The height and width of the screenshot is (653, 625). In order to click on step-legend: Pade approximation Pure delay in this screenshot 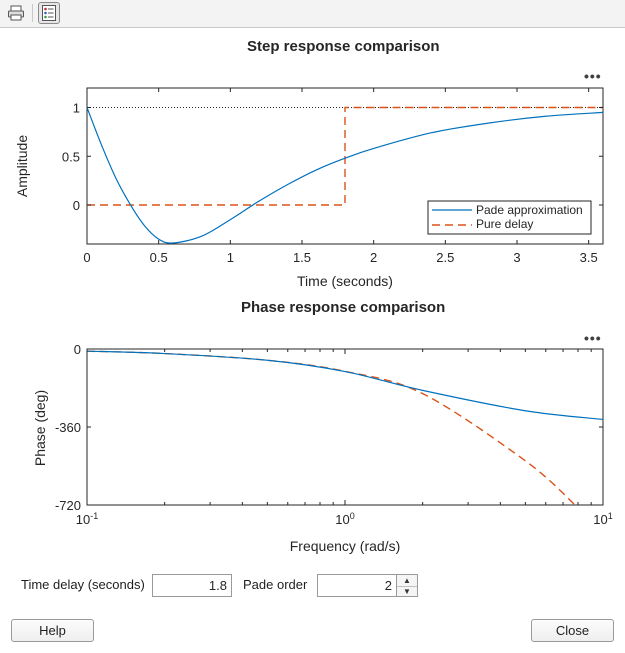, I will do `click(509, 217)`.